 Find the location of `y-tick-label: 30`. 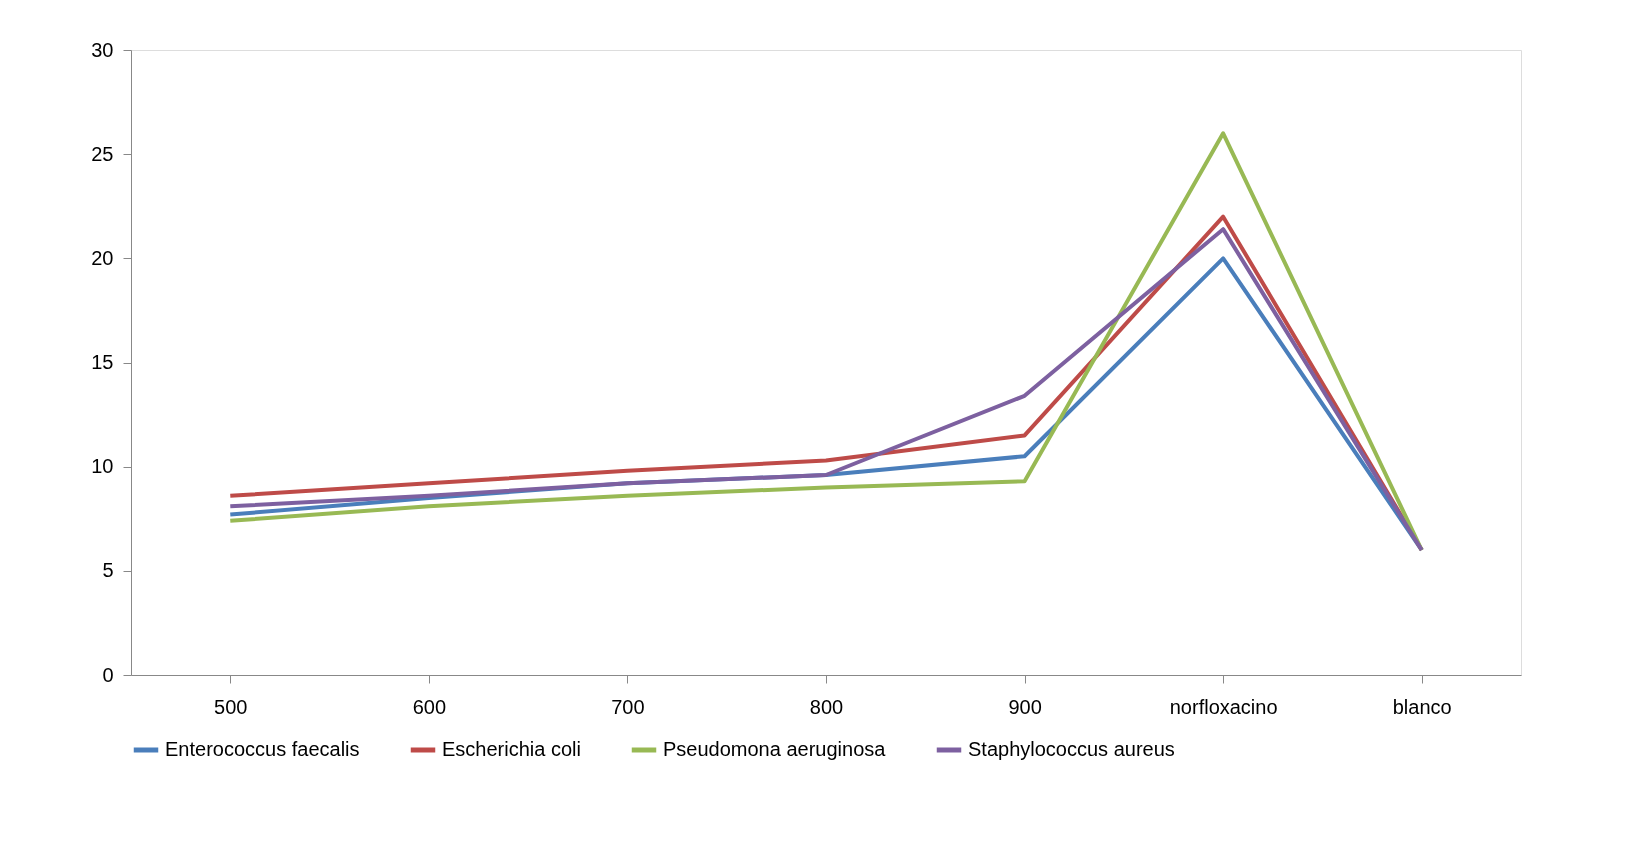

y-tick-label: 30 is located at coordinates (102, 49).